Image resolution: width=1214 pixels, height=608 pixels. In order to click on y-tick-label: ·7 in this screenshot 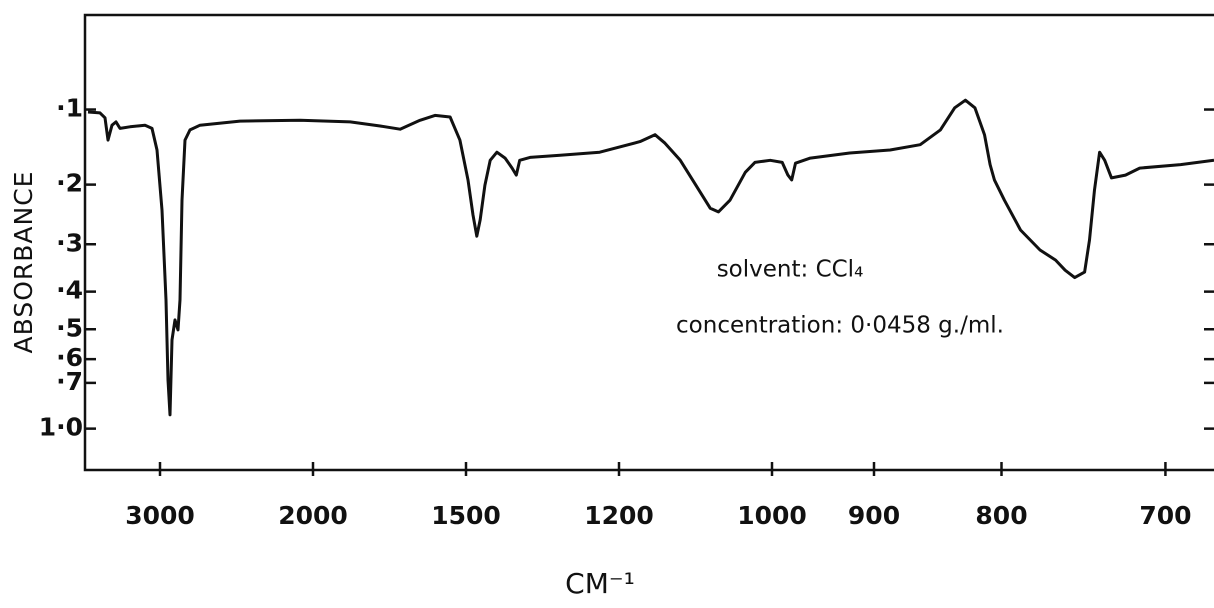, I will do `click(69, 381)`.